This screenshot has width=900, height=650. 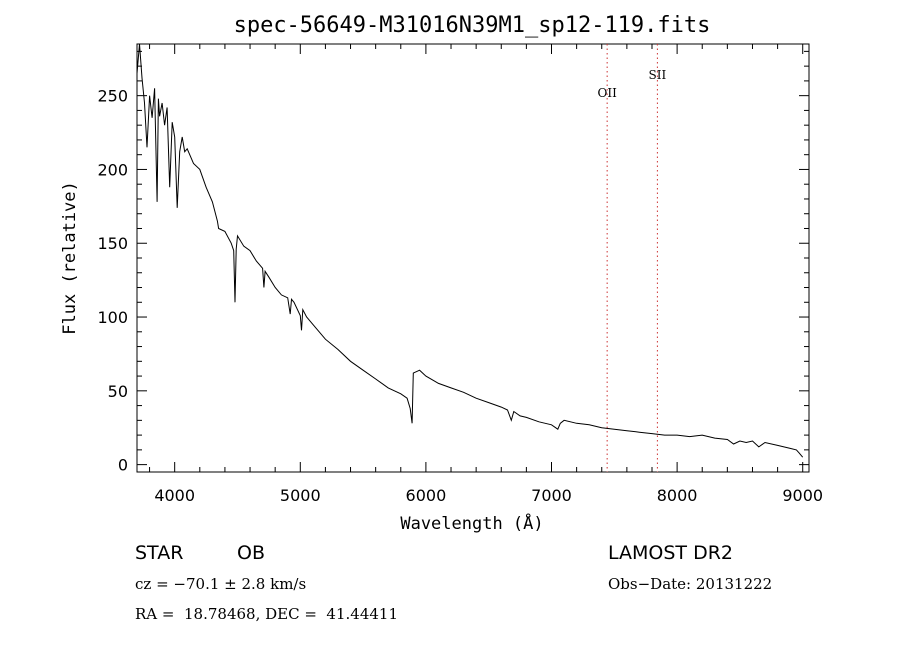 I want to click on y-tick-label: 200, so click(x=112, y=169).